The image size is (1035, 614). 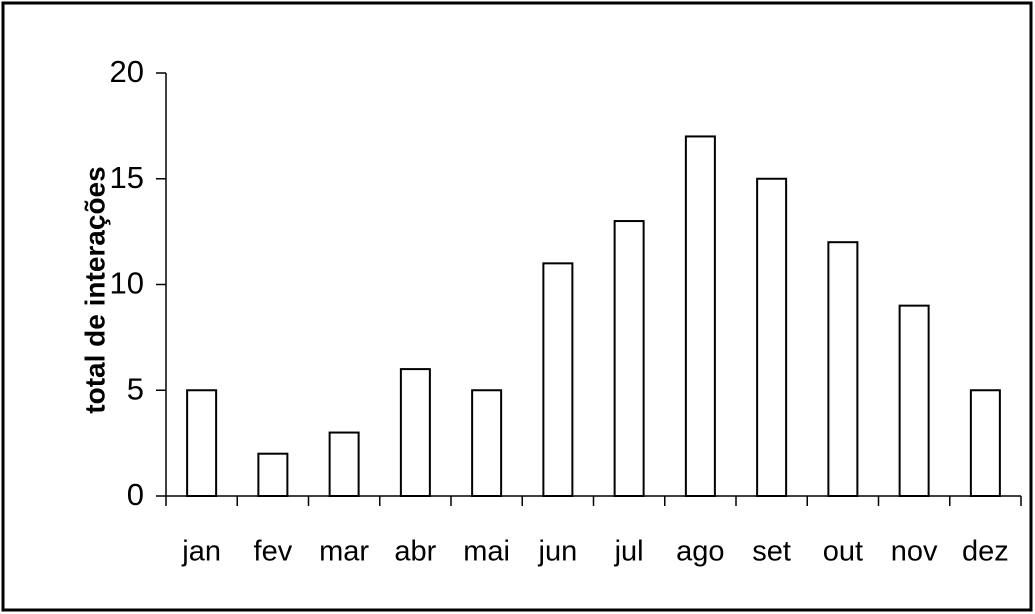 What do you see at coordinates (201, 552) in the screenshot?
I see `x-tick-label: jan` at bounding box center [201, 552].